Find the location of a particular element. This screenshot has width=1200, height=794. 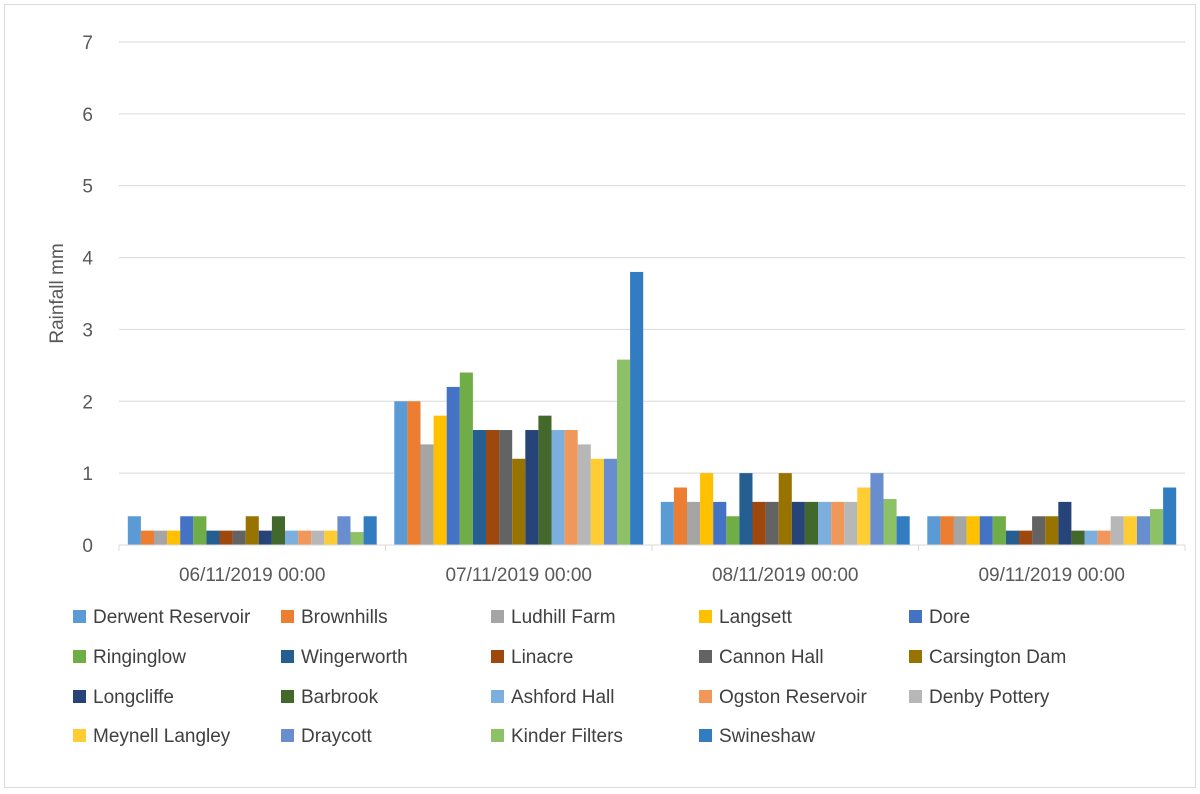

legend-label: Langsett is located at coordinates (756, 617).